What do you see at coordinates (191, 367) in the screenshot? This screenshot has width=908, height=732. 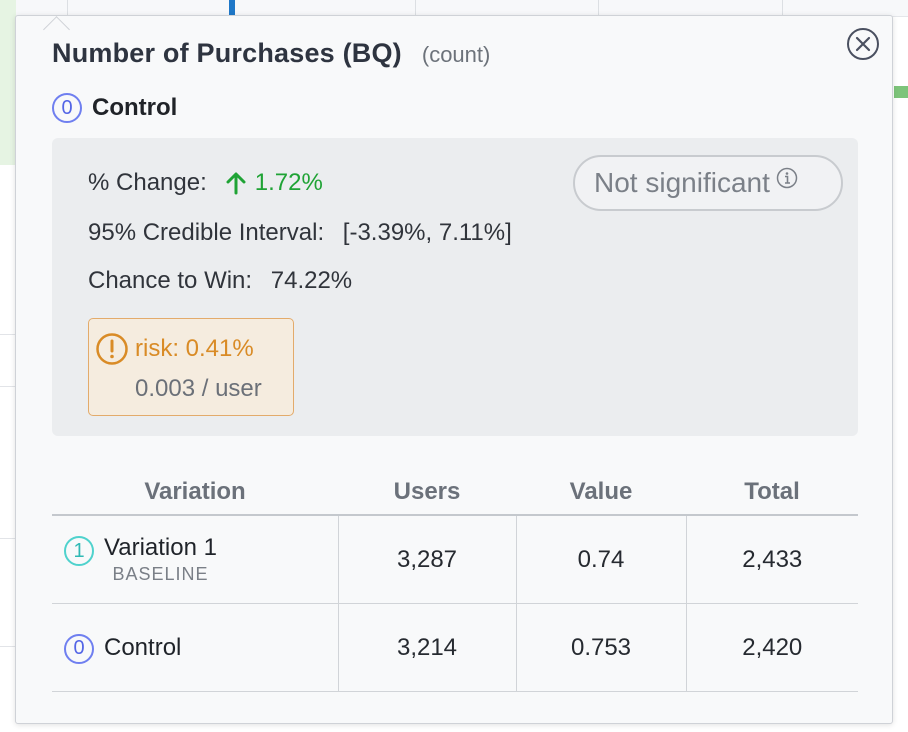 I see `risk-badge: risk: 0.41% 0.003 / user` at bounding box center [191, 367].